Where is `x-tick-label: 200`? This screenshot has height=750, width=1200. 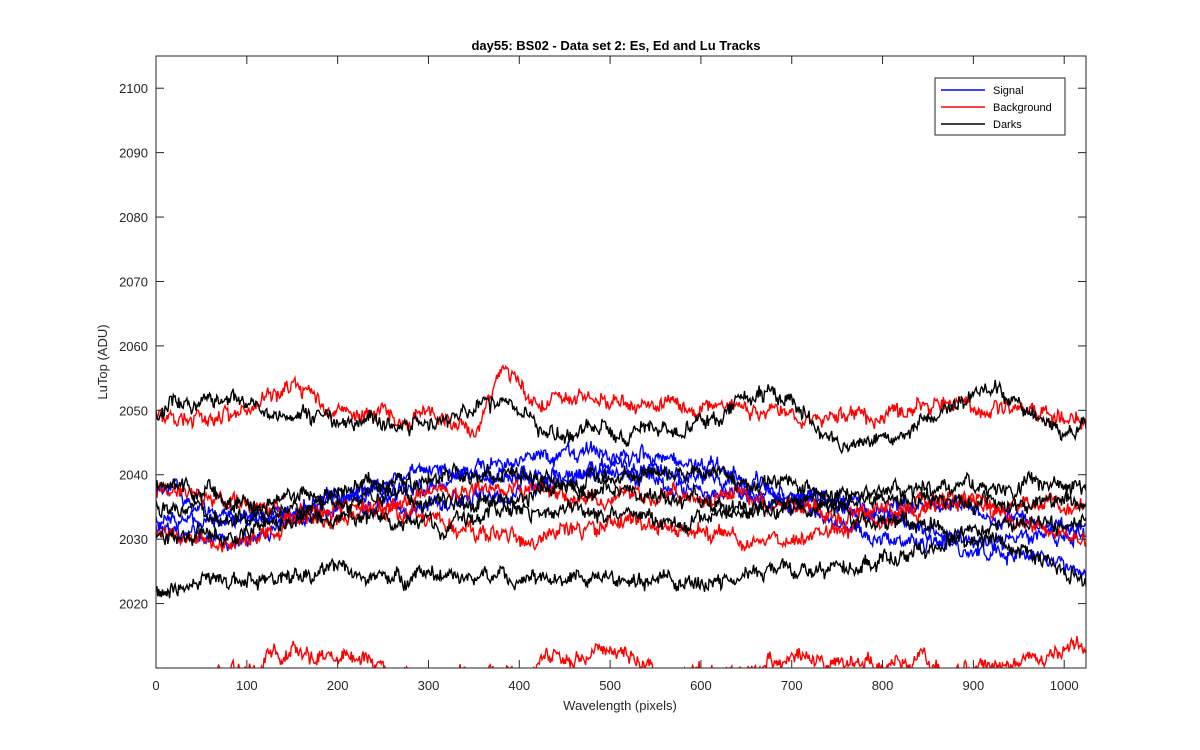 x-tick-label: 200 is located at coordinates (338, 685).